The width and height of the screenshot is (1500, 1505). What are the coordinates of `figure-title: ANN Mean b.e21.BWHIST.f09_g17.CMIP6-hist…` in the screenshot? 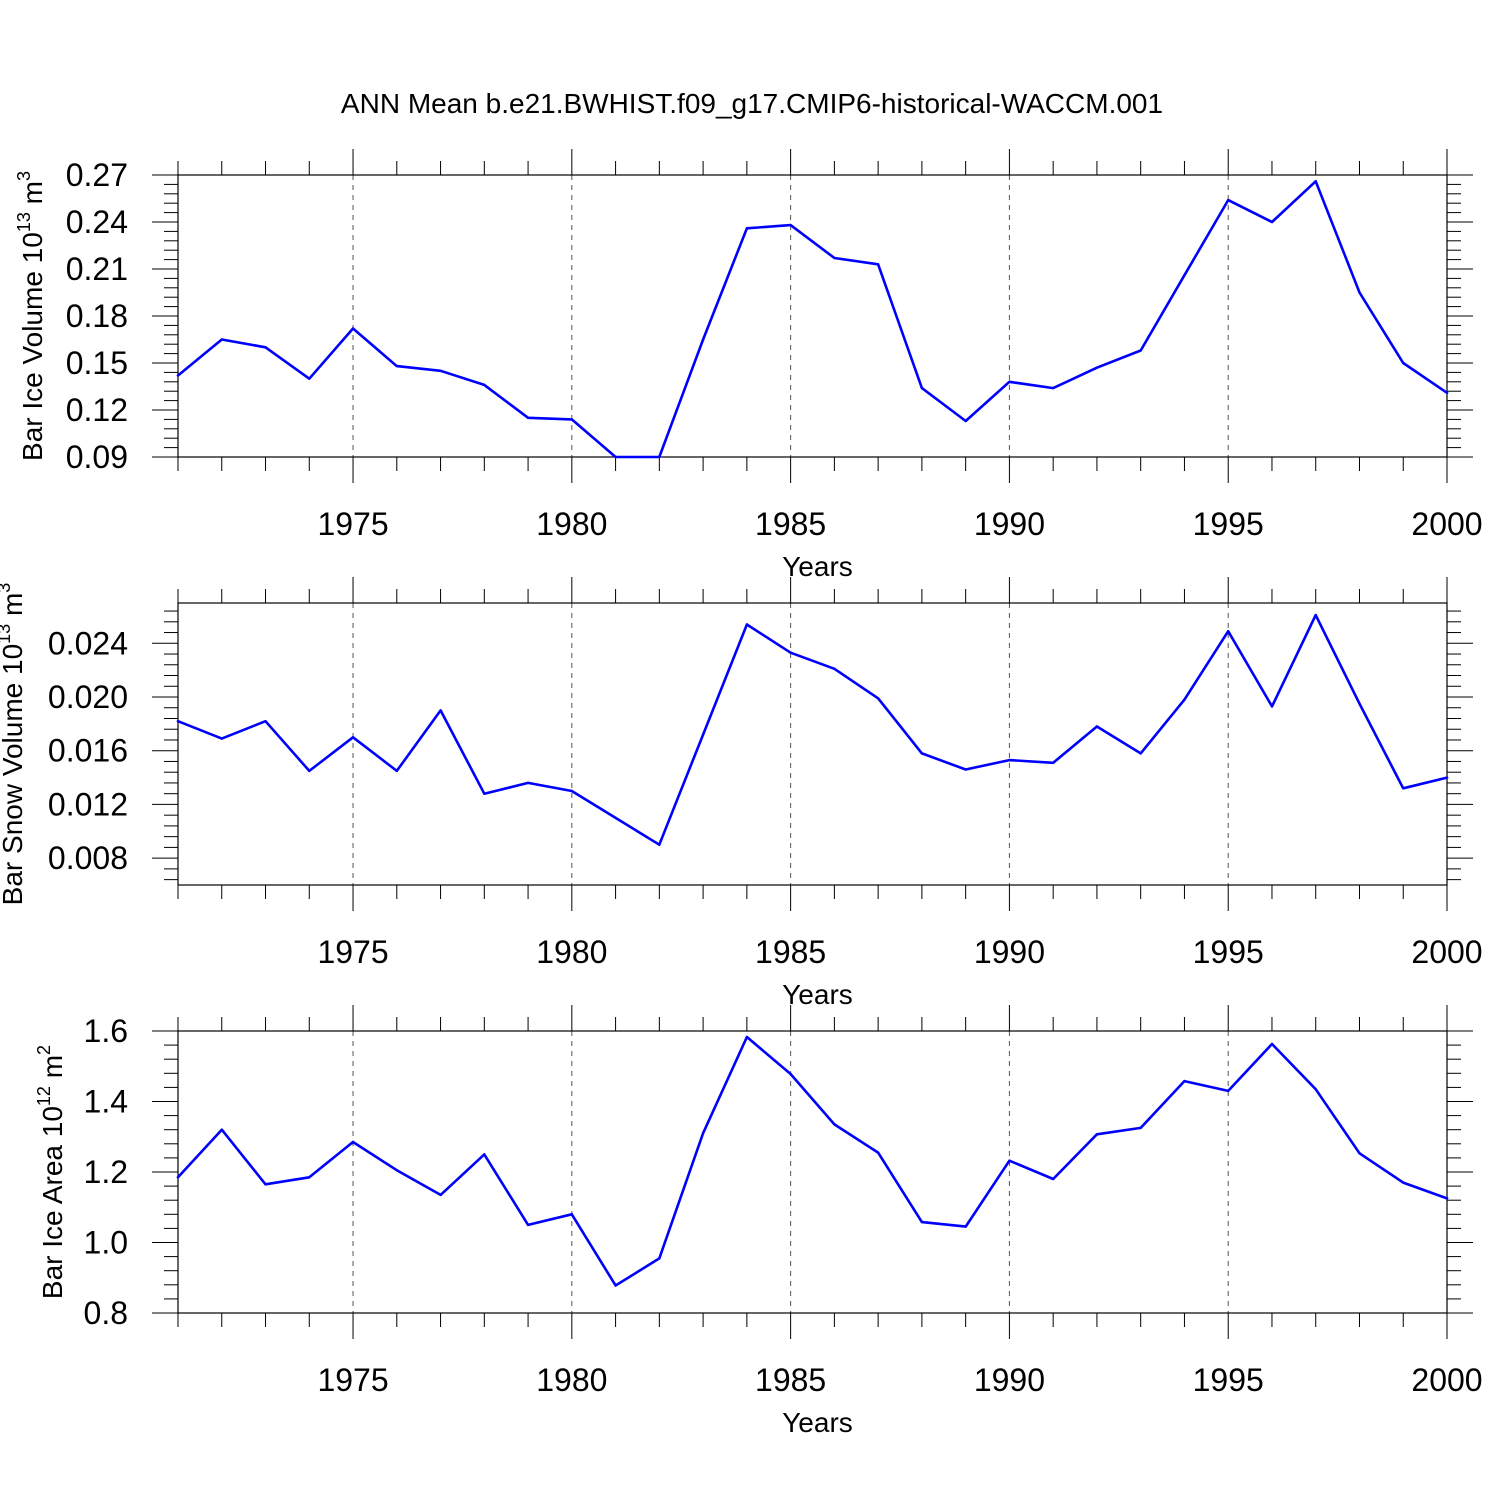 It's located at (752, 103).